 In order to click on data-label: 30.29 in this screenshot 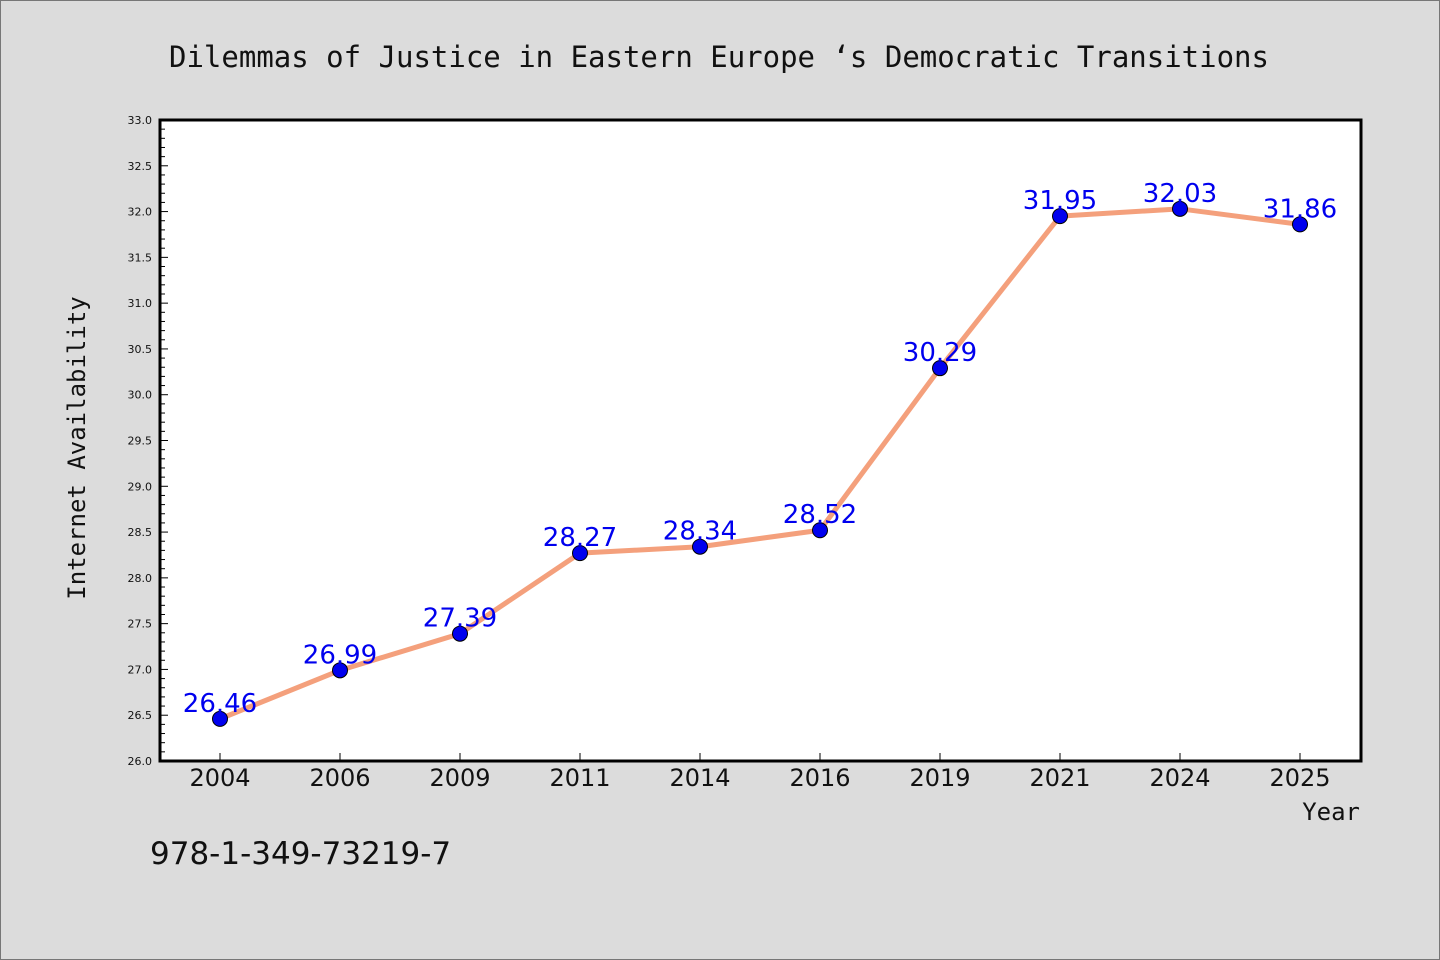, I will do `click(940, 353)`.